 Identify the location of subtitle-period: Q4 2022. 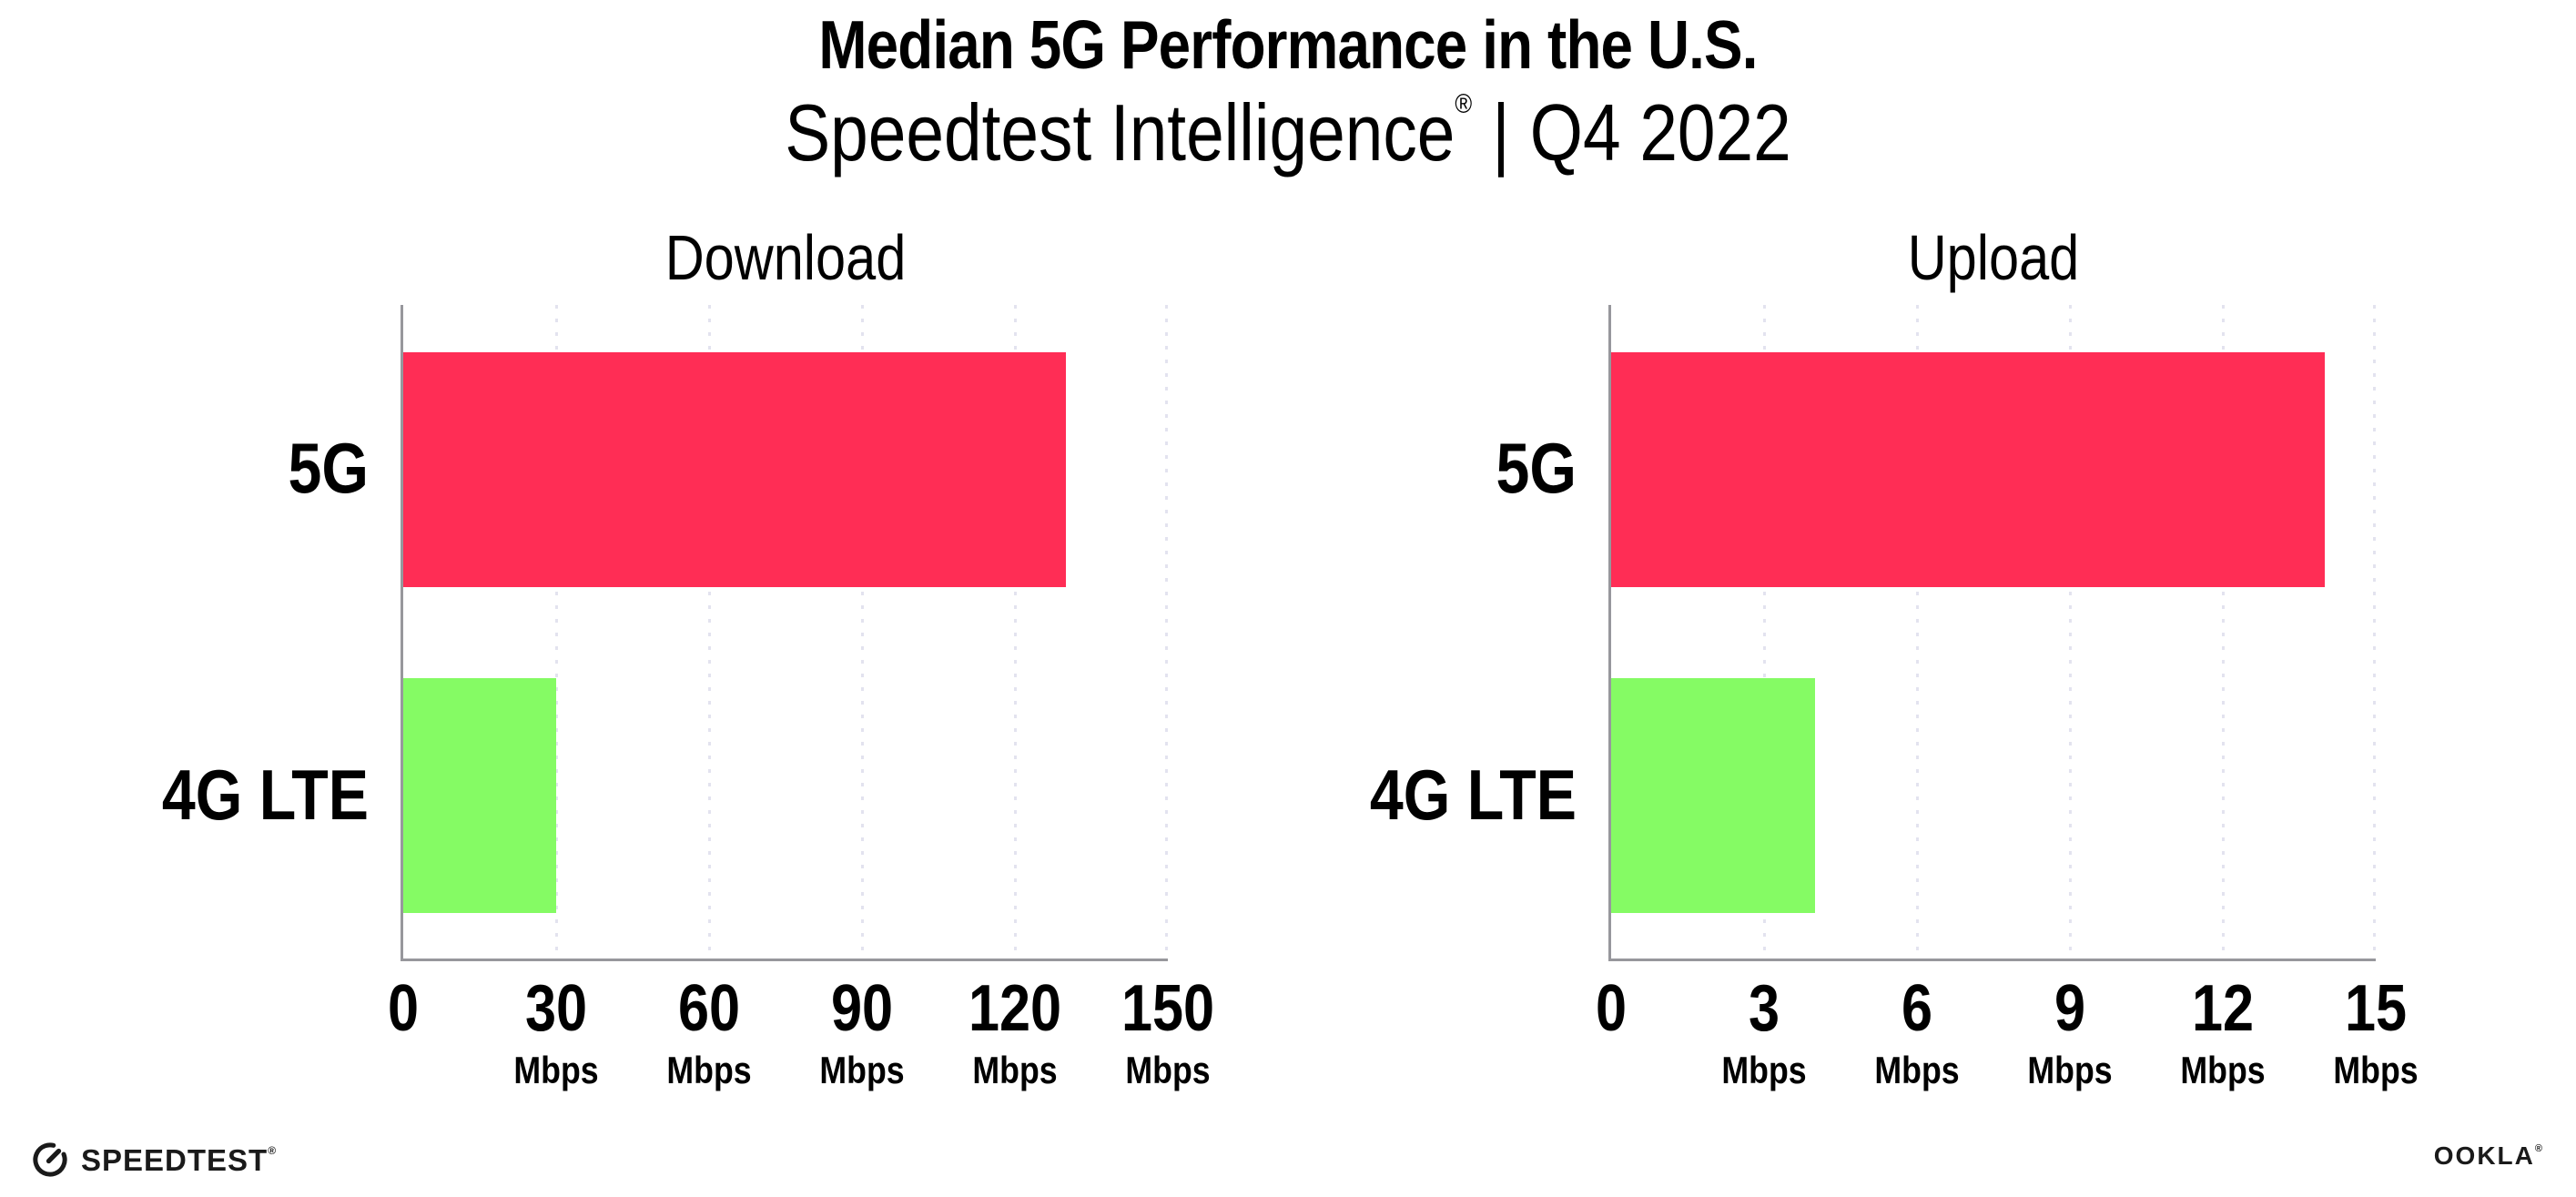
(1660, 132).